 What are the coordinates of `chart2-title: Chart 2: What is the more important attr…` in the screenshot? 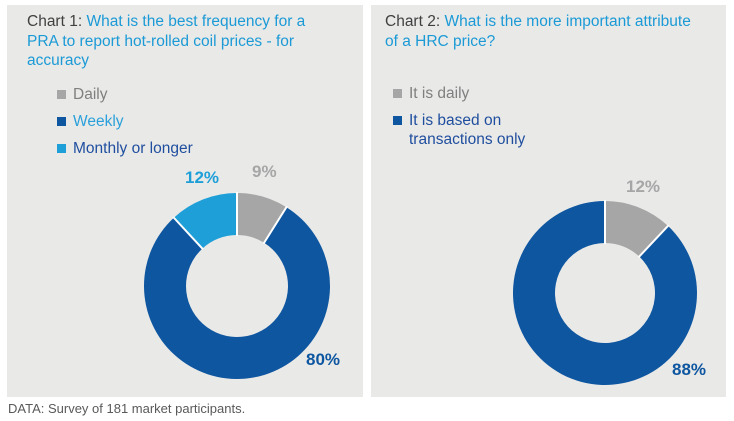 It's located at (540, 31).